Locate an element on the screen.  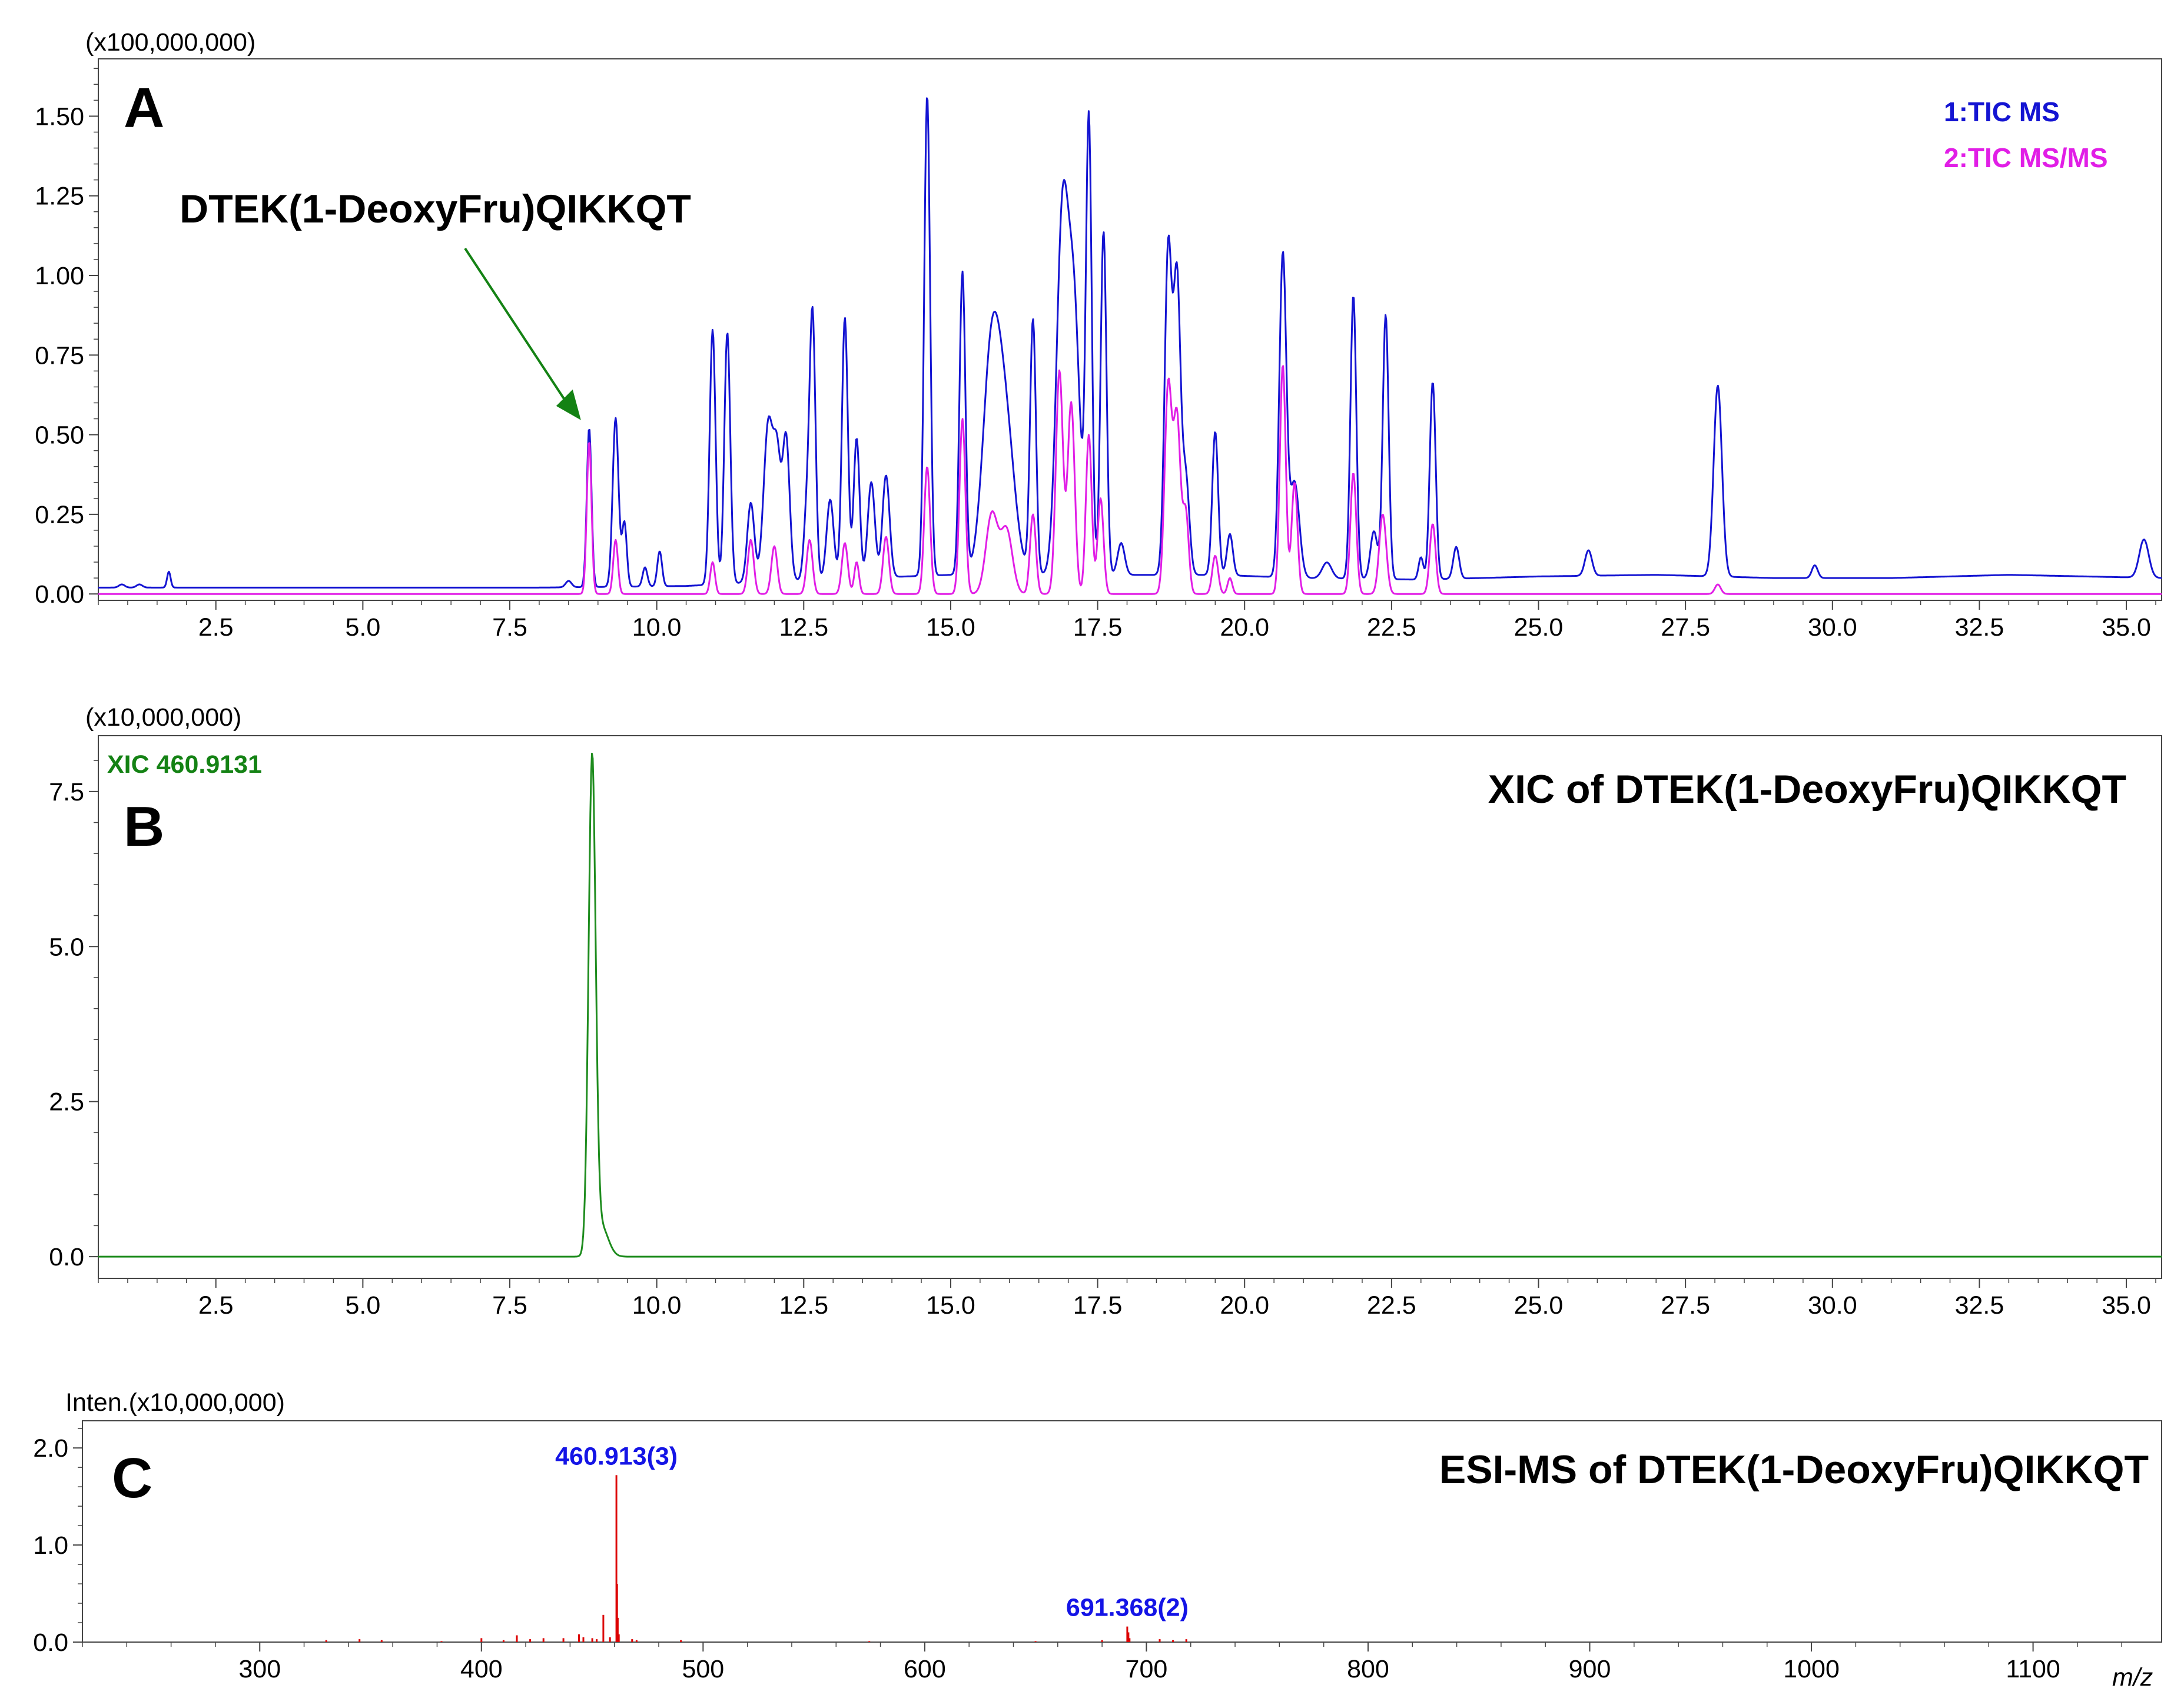
x-tick-label: 600 is located at coordinates (925, 1669).